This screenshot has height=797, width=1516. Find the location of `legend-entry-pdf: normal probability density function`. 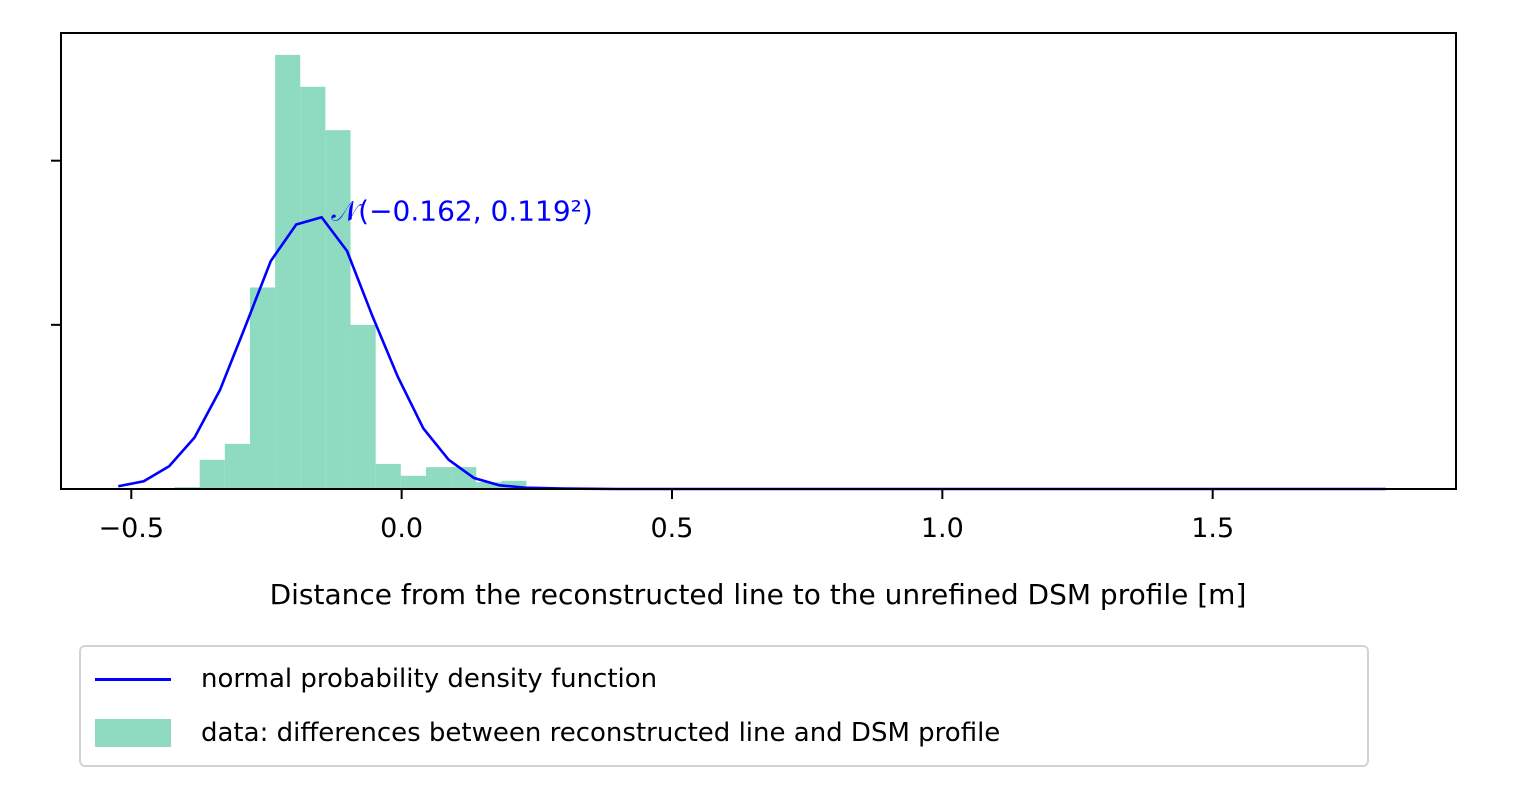

legend-entry-pdf: normal probability density function is located at coordinates (376, 679).